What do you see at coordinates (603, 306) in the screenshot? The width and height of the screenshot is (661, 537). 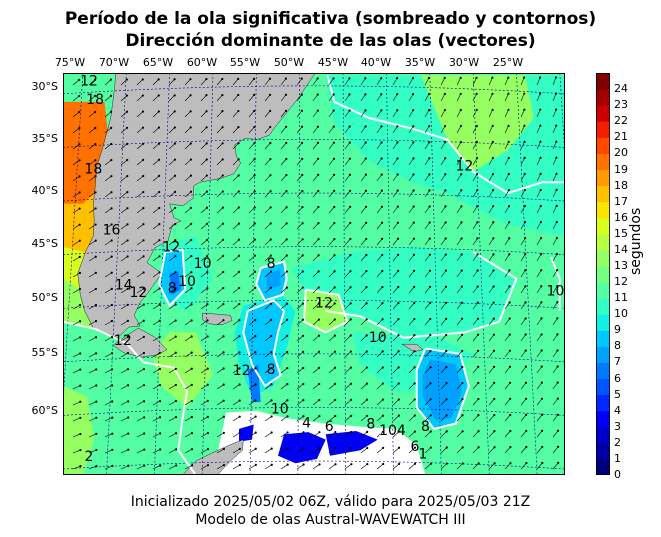 I see `colorbar-swatch` at bounding box center [603, 306].